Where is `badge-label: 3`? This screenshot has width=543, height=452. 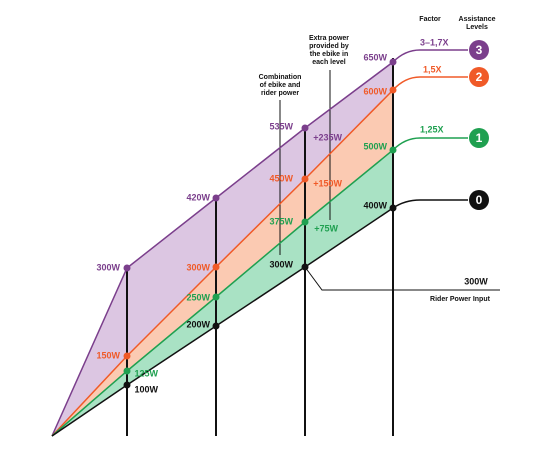 badge-label: 3 is located at coordinates (479, 50).